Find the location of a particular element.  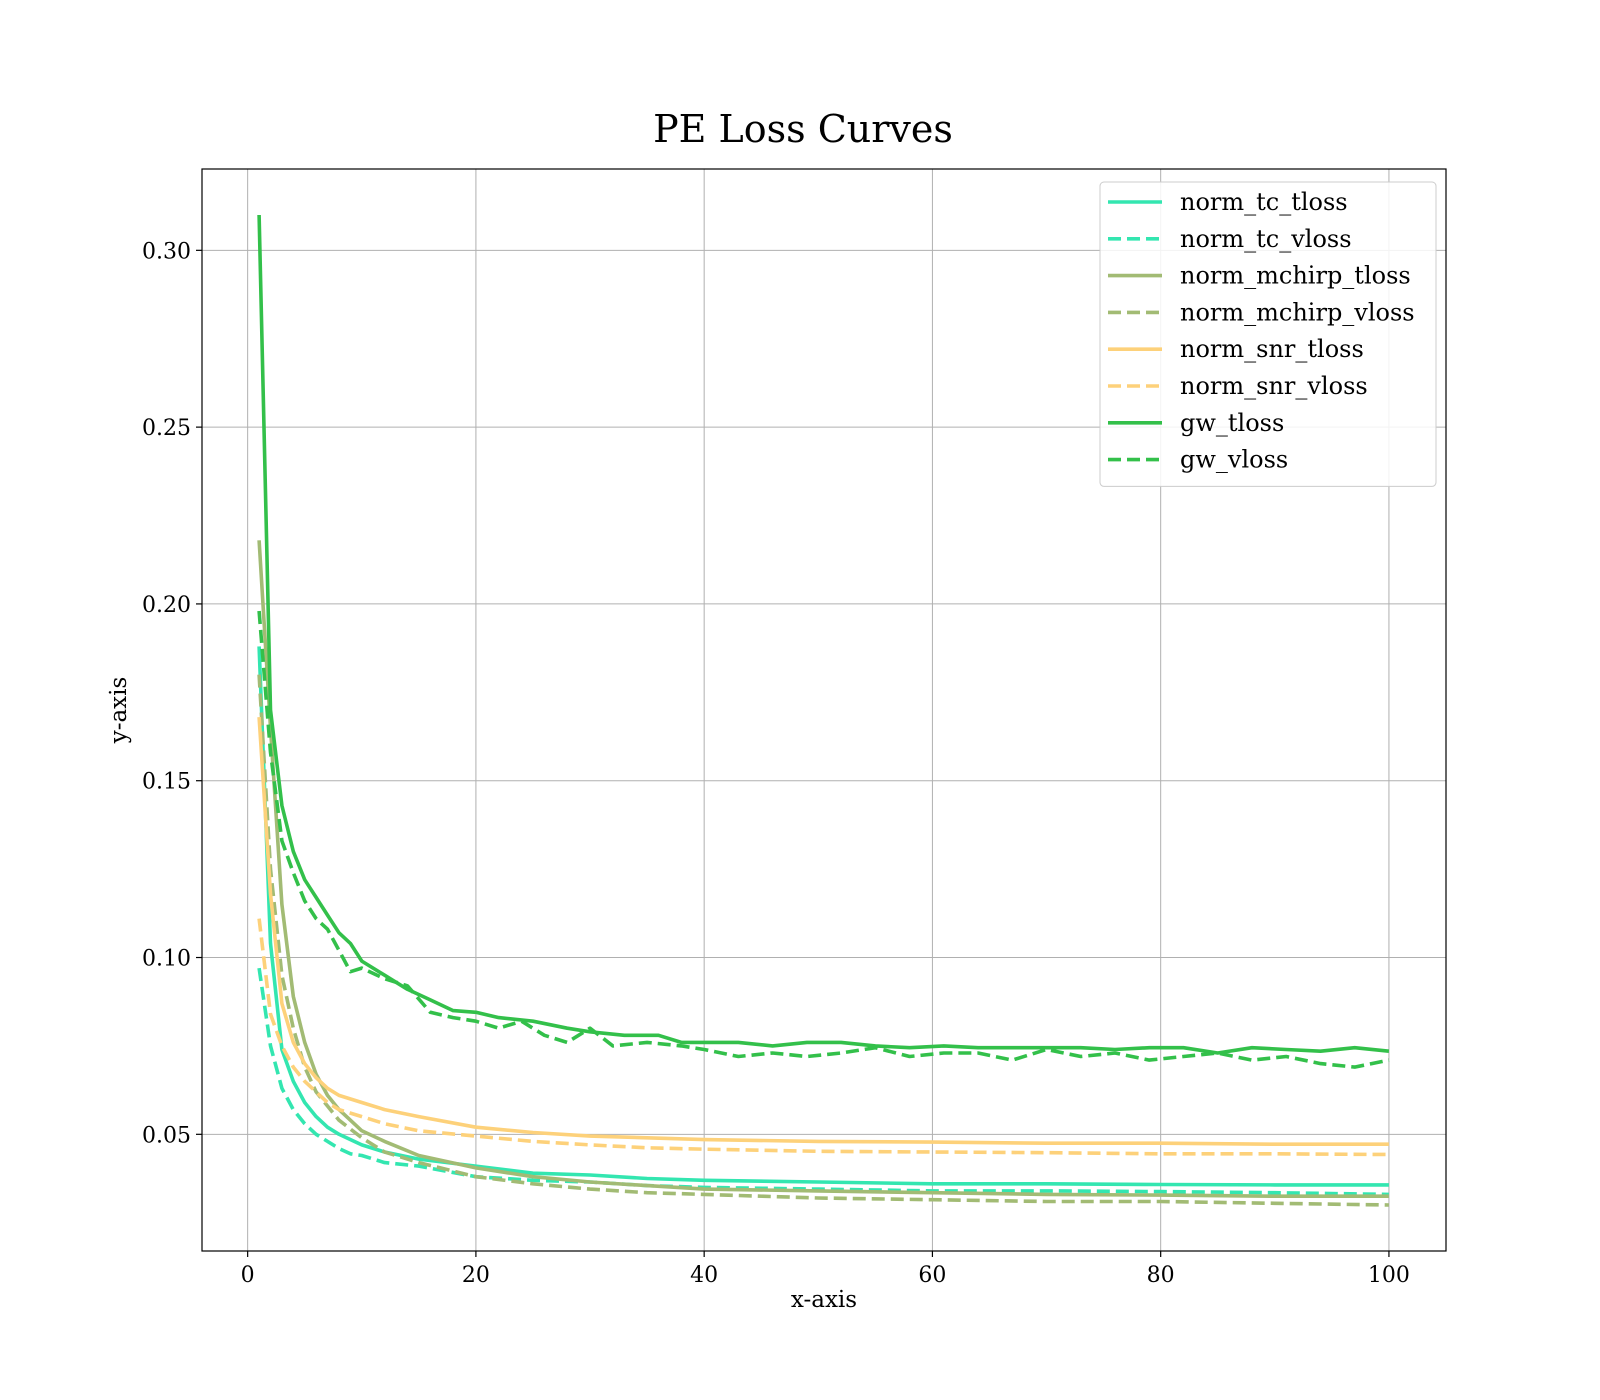

x-tick-label: 80 is located at coordinates (1161, 1275).